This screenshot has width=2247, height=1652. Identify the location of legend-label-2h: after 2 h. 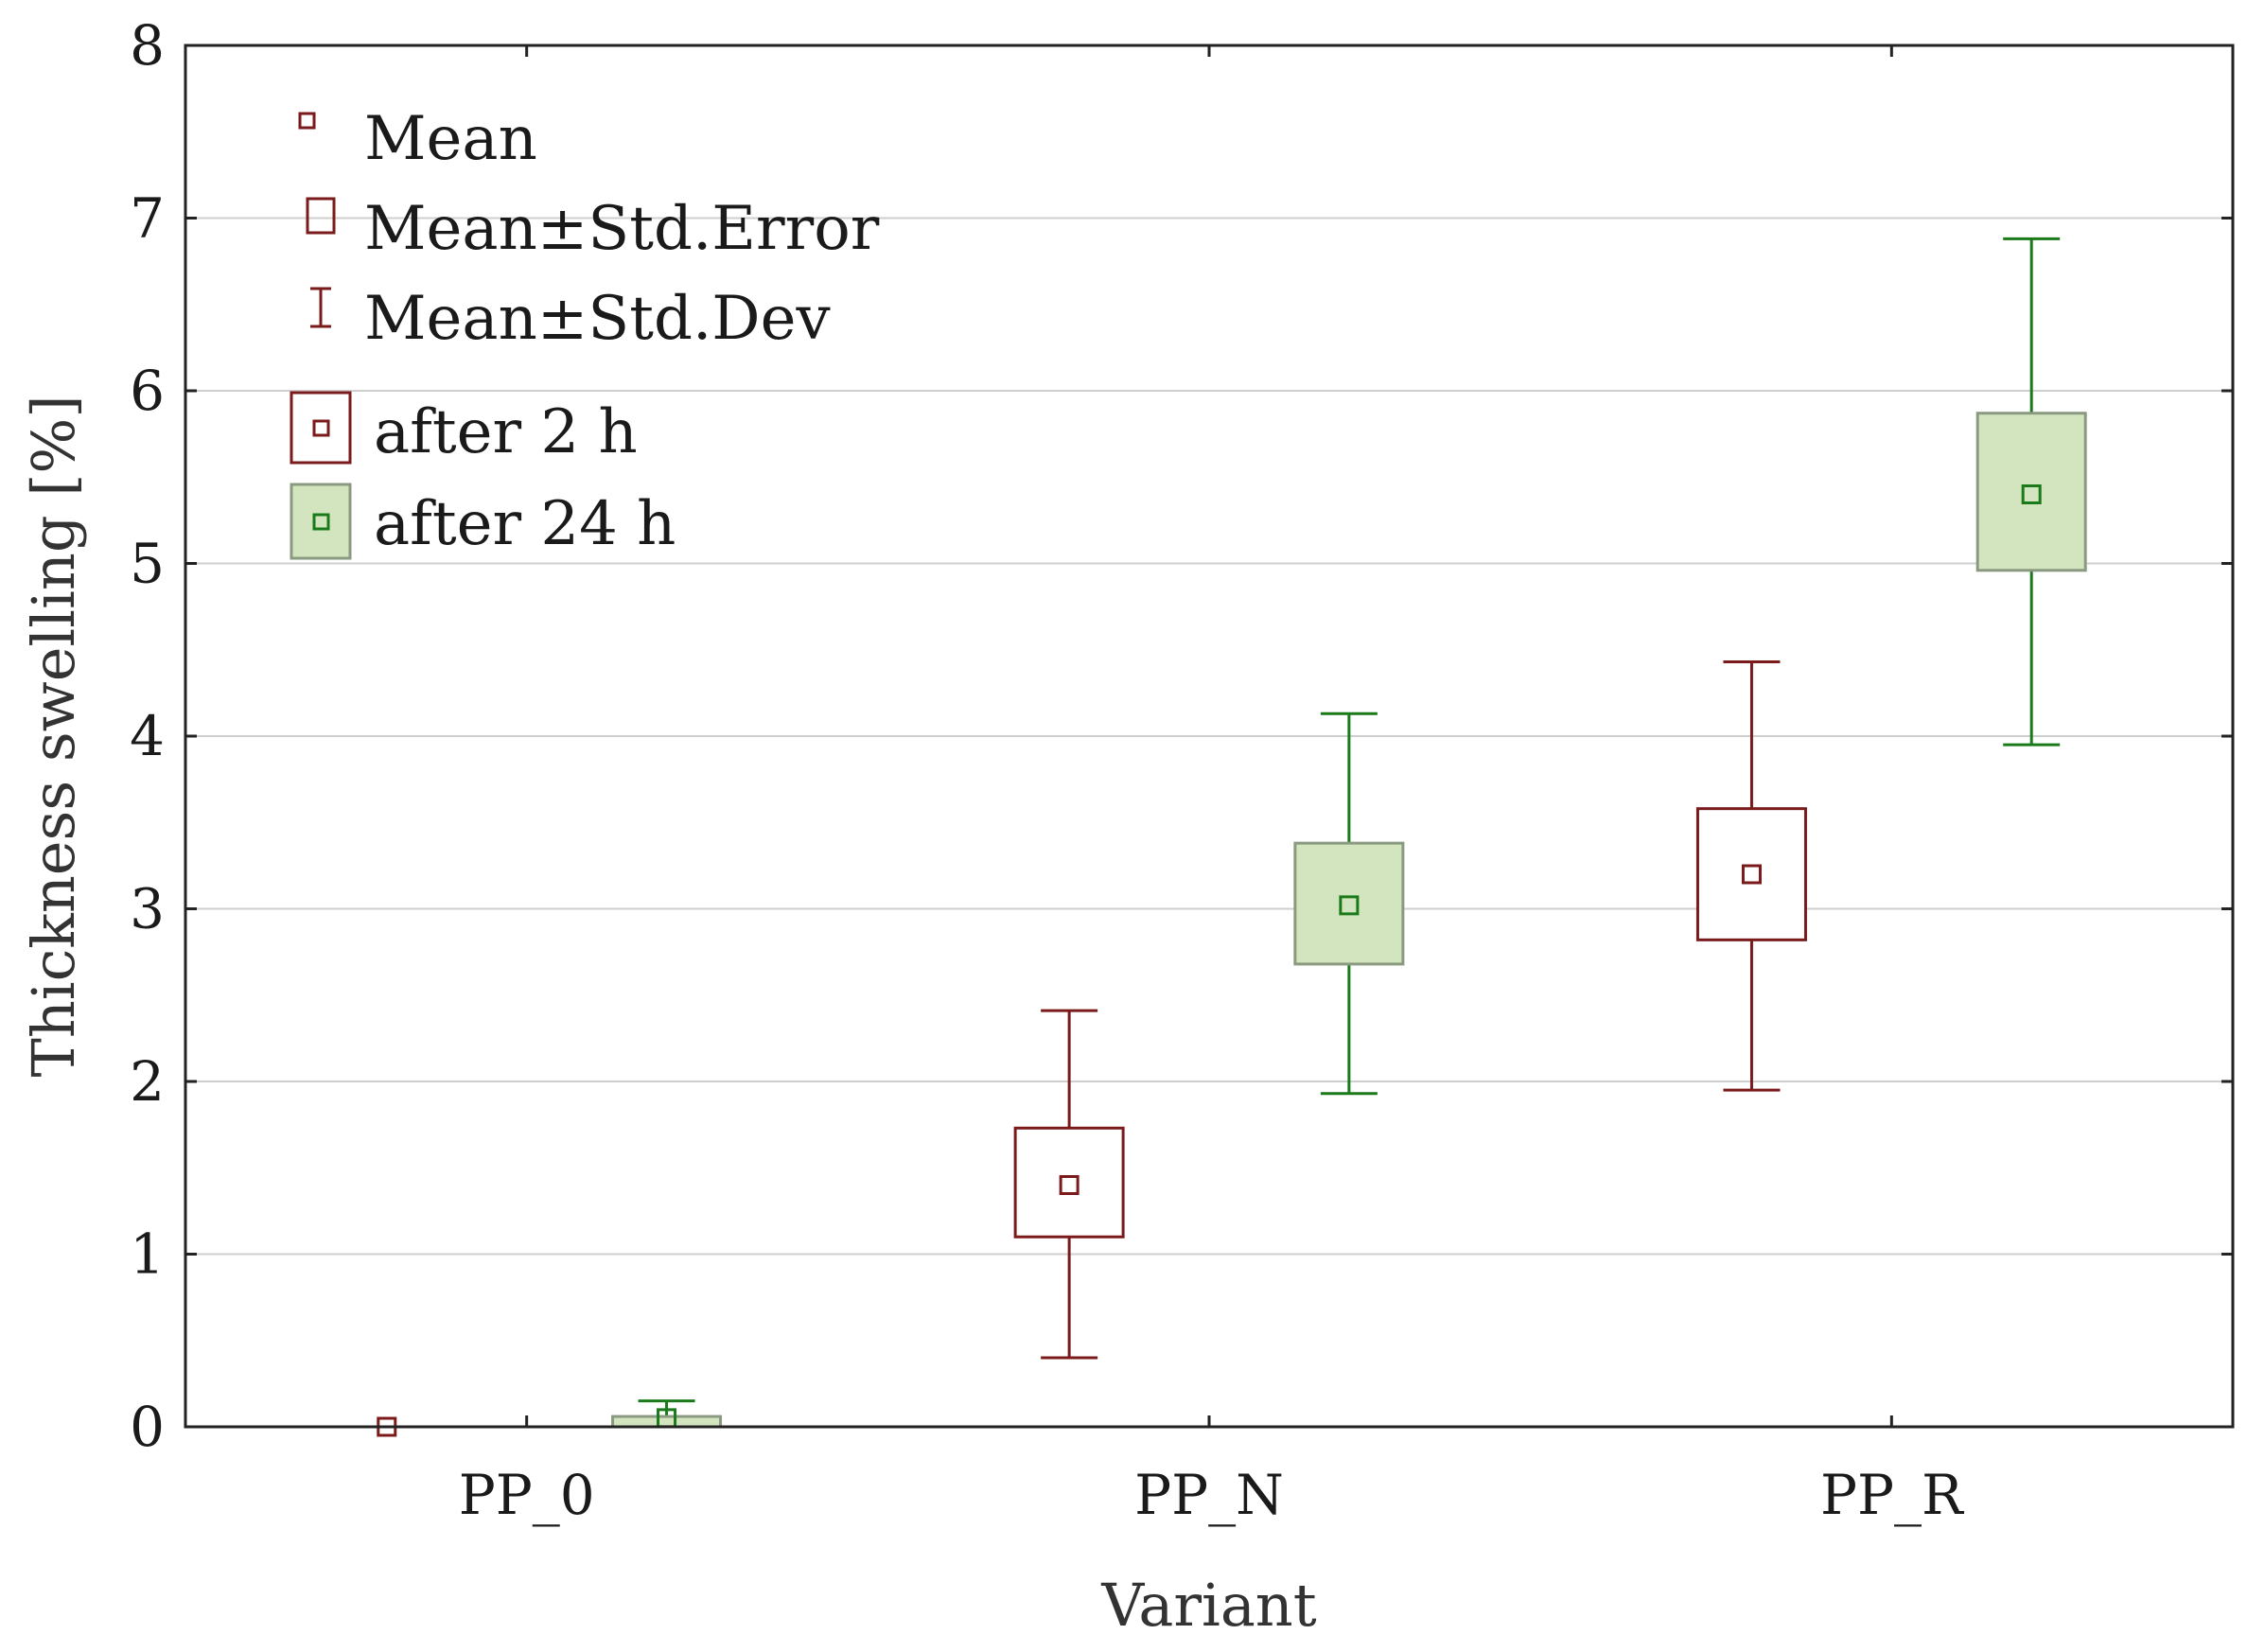
(506, 432).